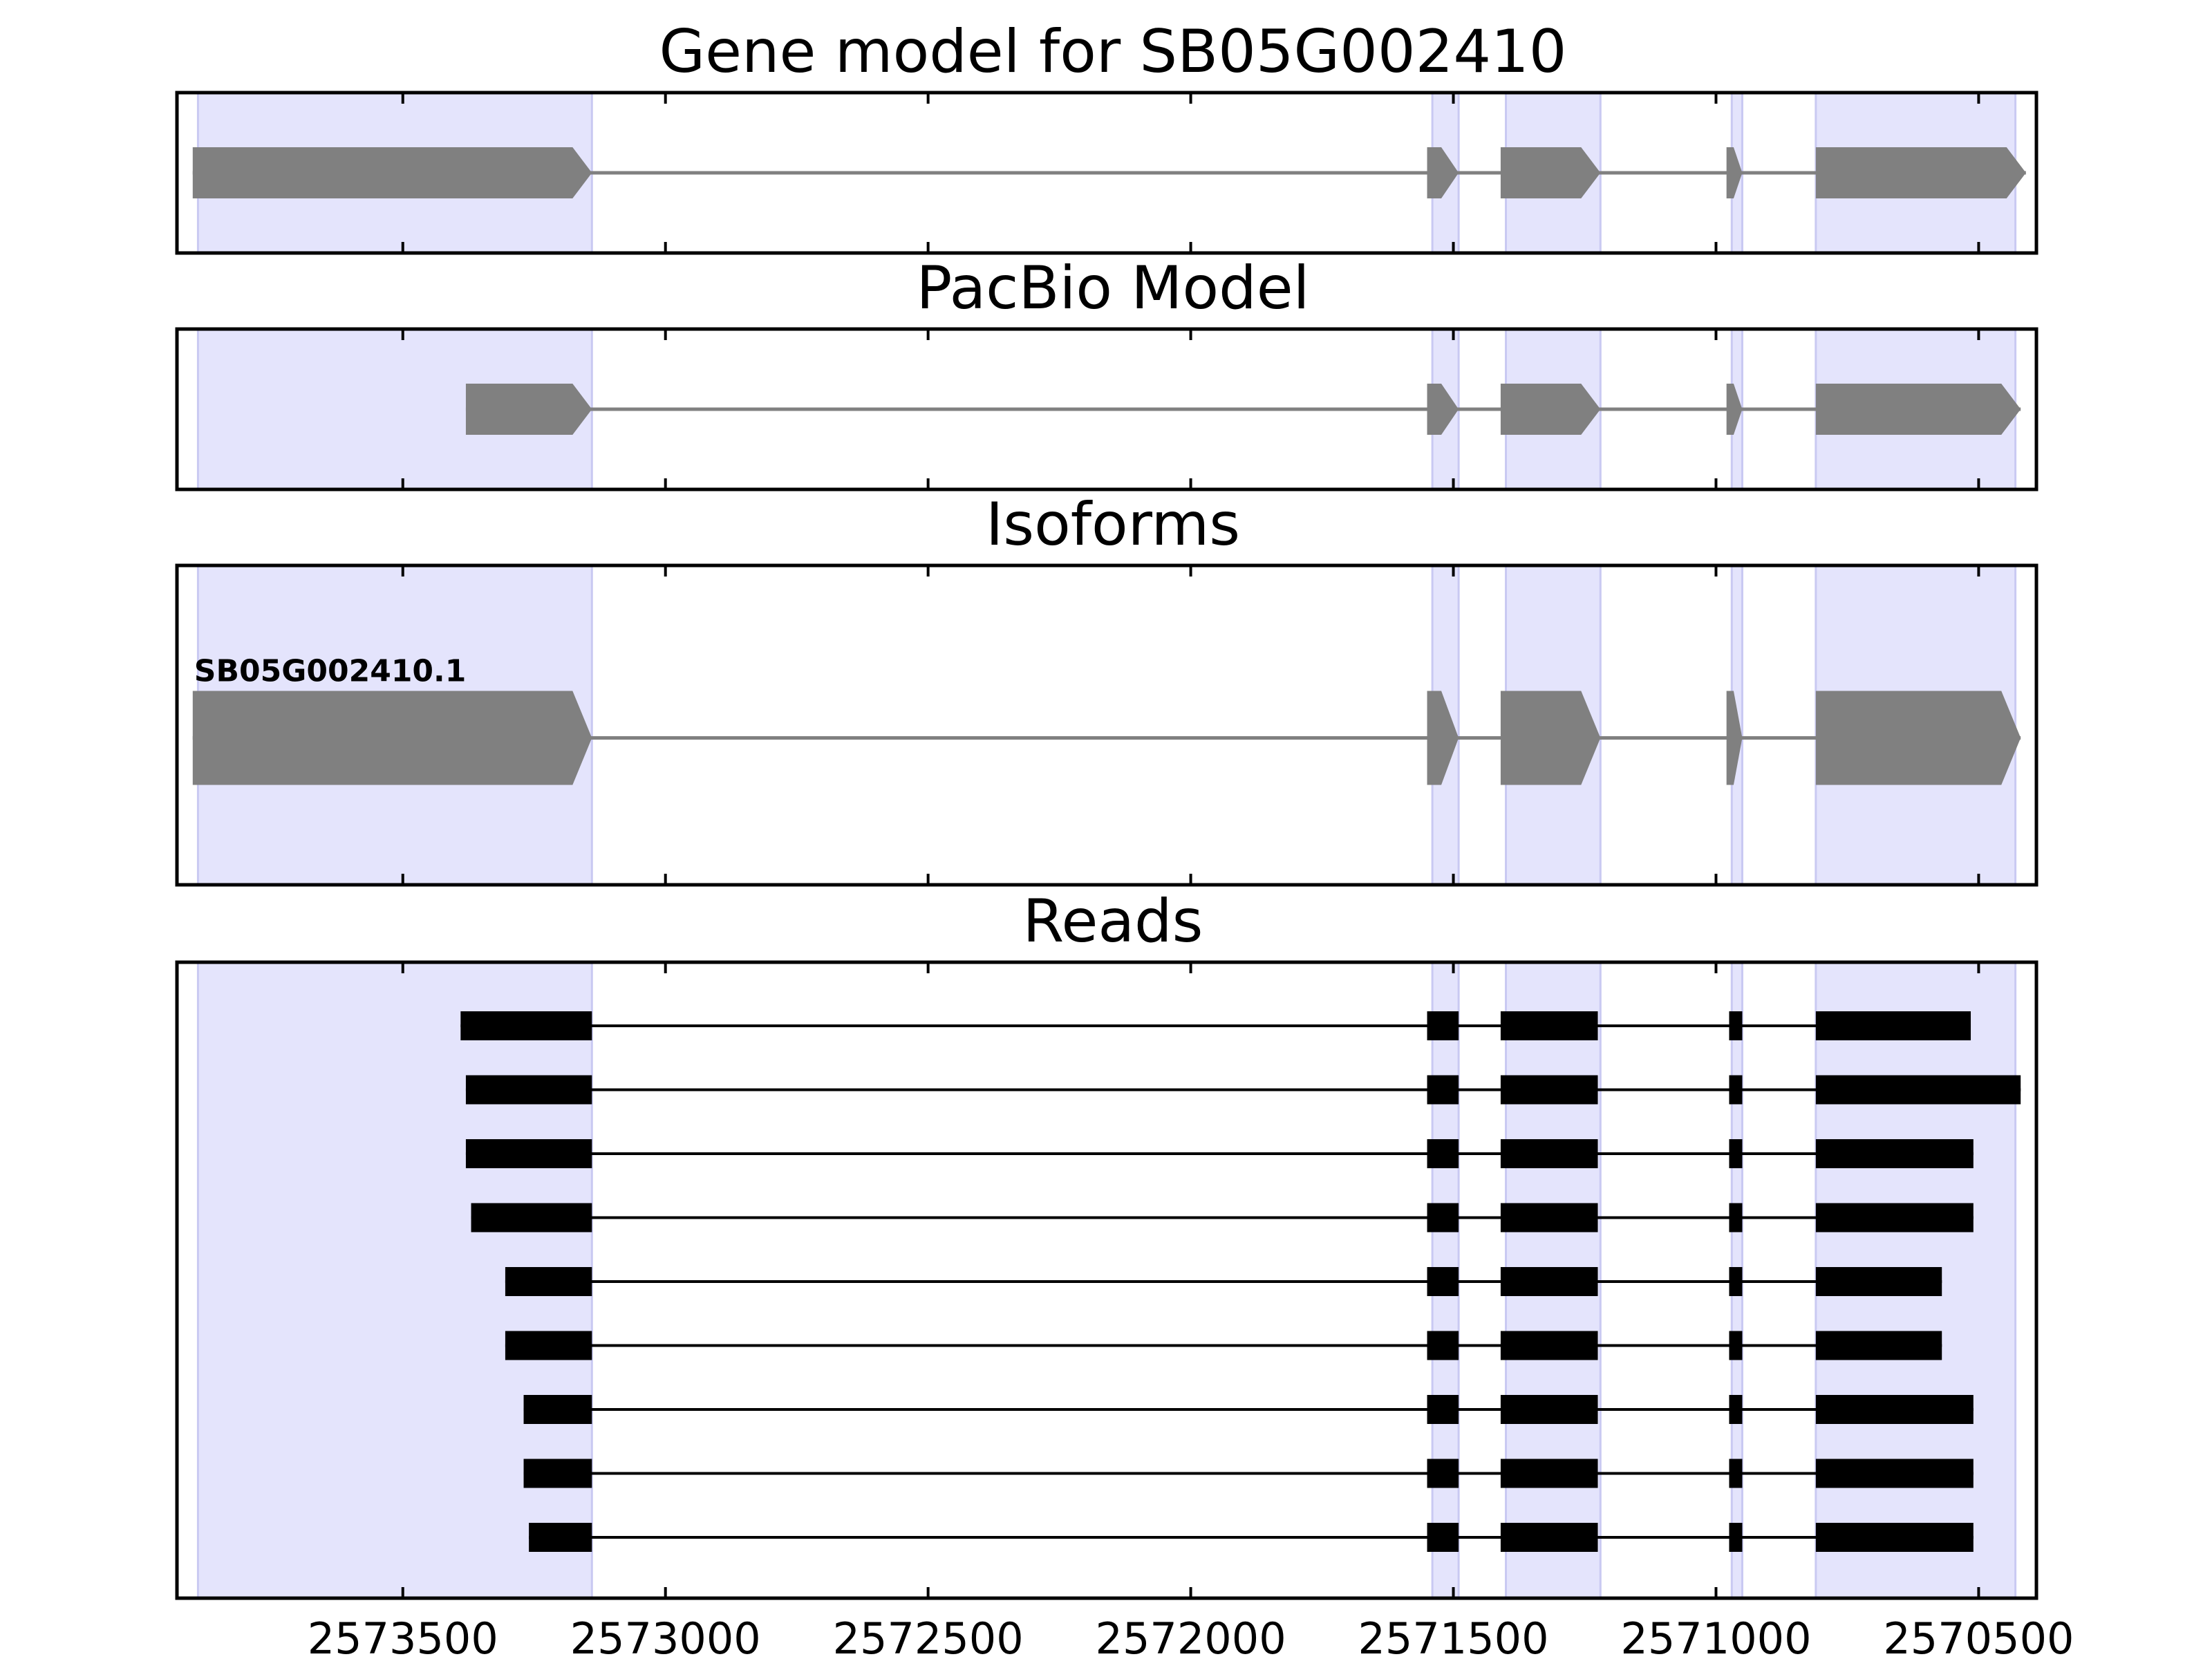 This screenshot has width=2212, height=1659. I want to click on x-tick-label: 2570500, so click(1979, 1636).